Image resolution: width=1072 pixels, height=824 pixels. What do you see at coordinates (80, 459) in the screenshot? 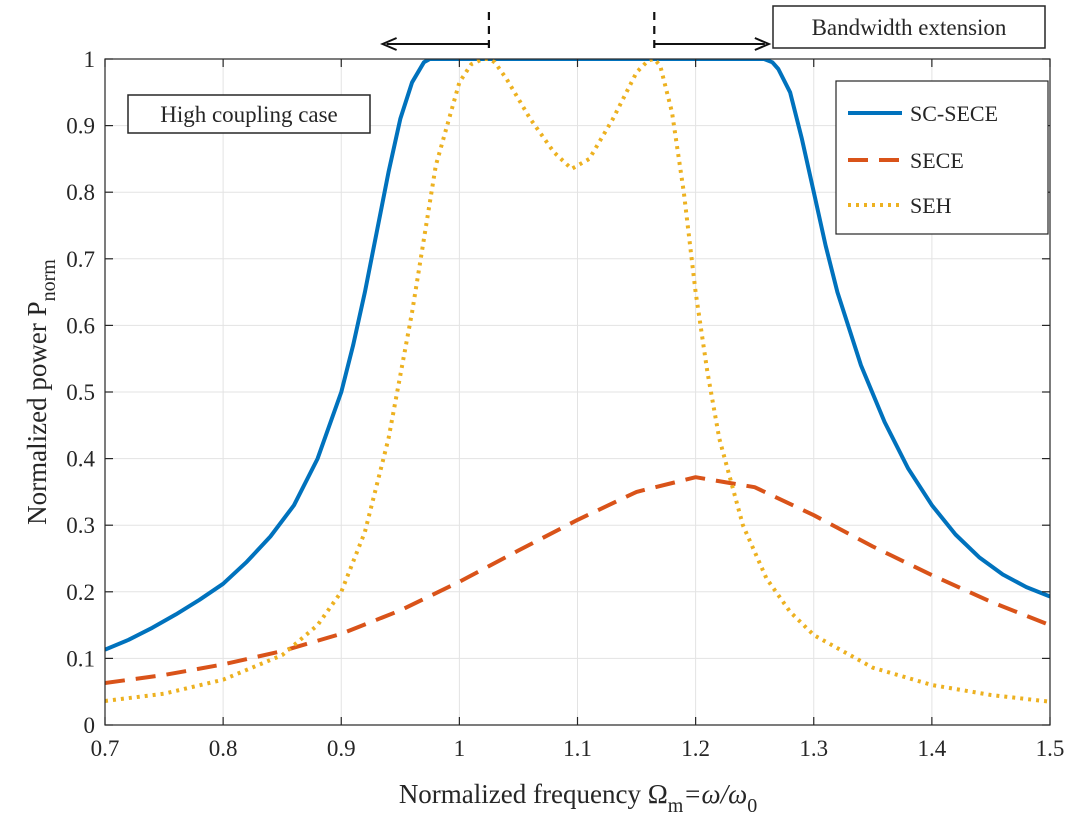
I see `y-tick-label: 0.4` at bounding box center [80, 459].